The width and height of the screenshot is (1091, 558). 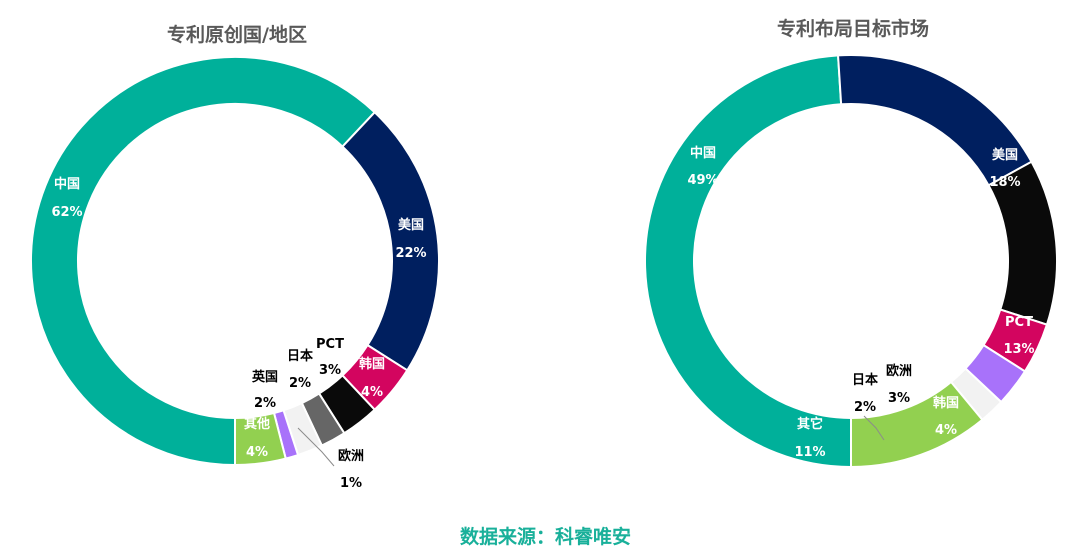 What do you see at coordinates (264, 377) in the screenshot?
I see `slice-name-label-origin-5: 英国` at bounding box center [264, 377].